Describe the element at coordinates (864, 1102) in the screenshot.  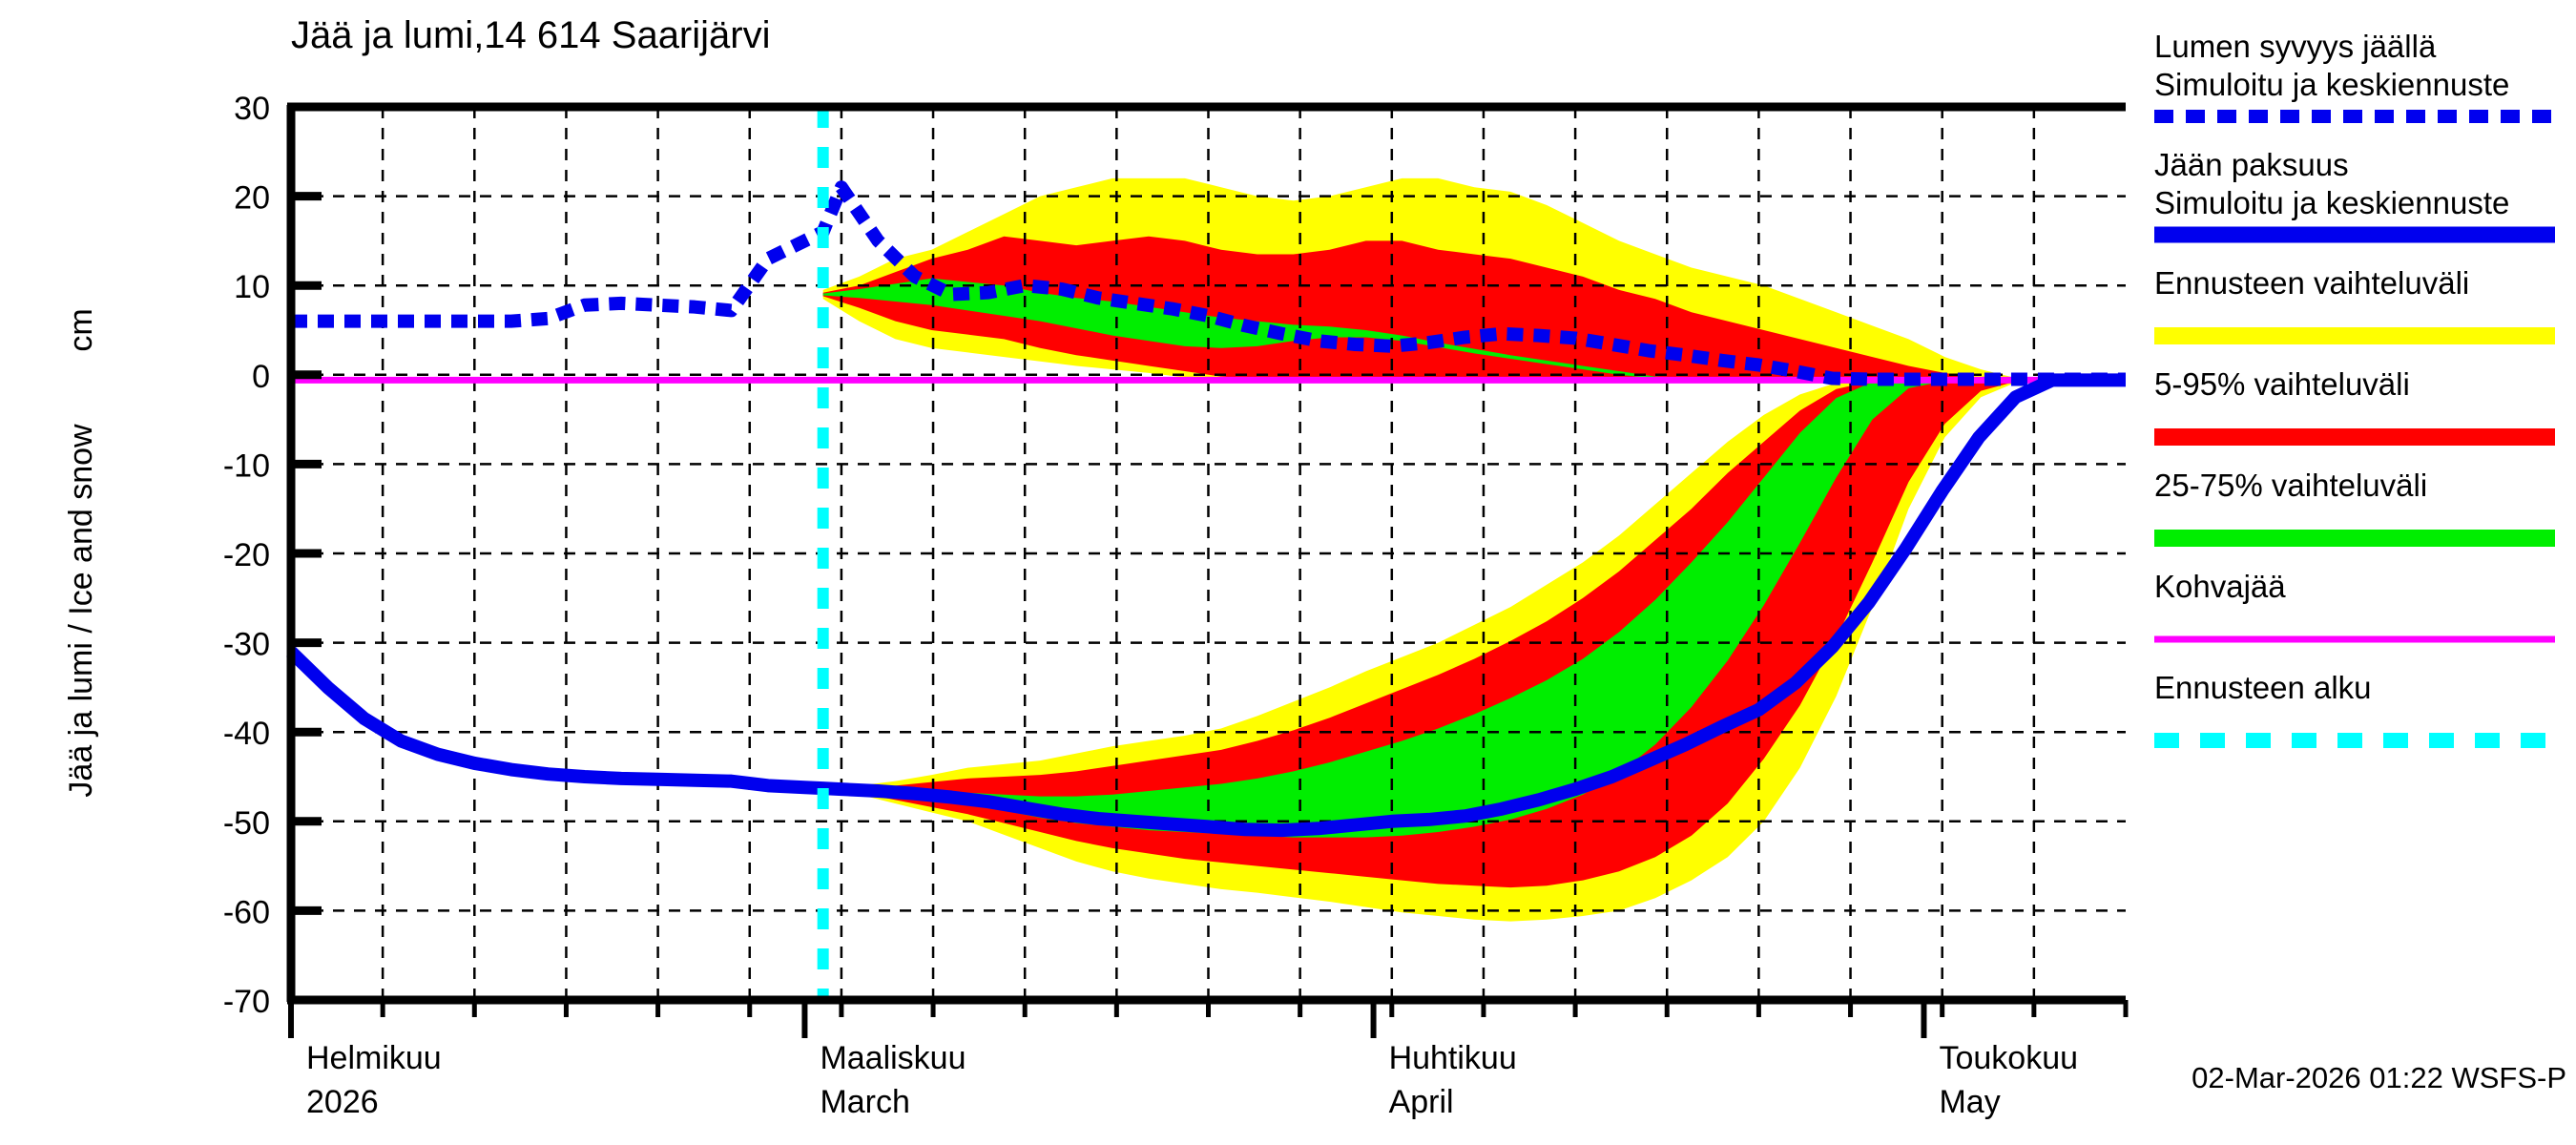
I see `x-month-label-en: March` at that location.